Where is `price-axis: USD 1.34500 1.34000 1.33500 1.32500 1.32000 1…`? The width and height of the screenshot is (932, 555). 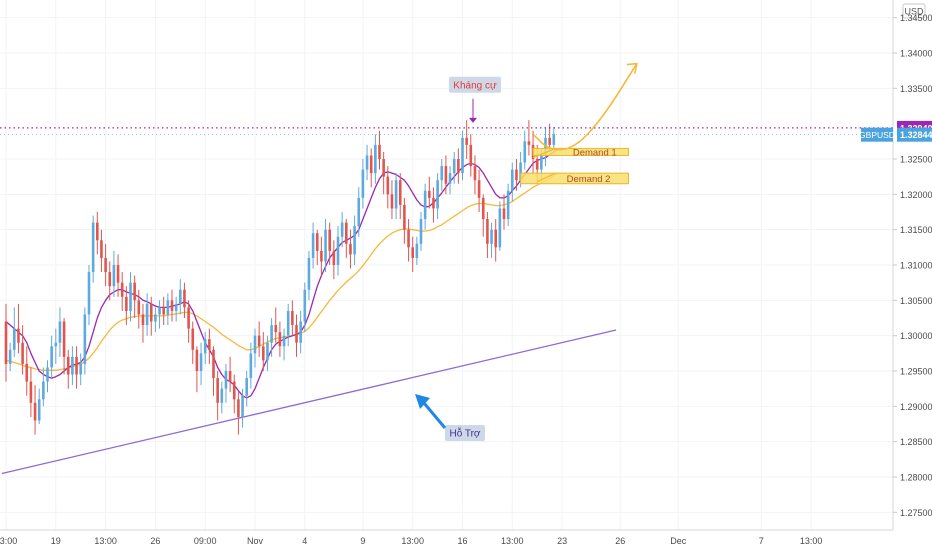
price-axis: USD 1.34500 1.34000 1.33500 1.32500 1.32000 1… is located at coordinates (895, 260).